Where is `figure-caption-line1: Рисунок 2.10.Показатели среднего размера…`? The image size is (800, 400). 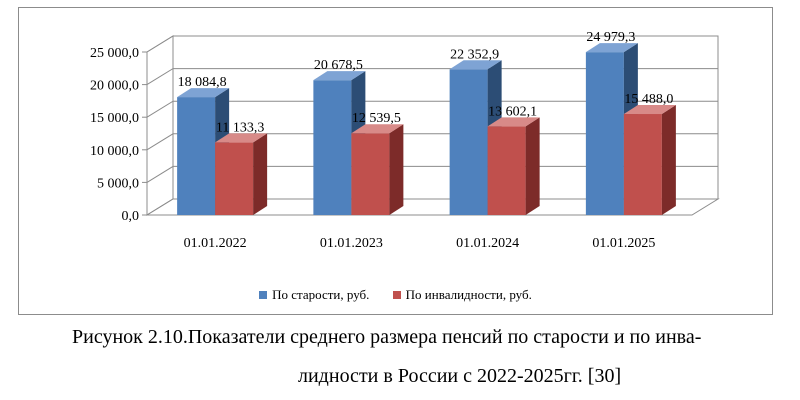
figure-caption-line1: Рисунок 2.10.Показатели среднего размера… is located at coordinates (387, 337).